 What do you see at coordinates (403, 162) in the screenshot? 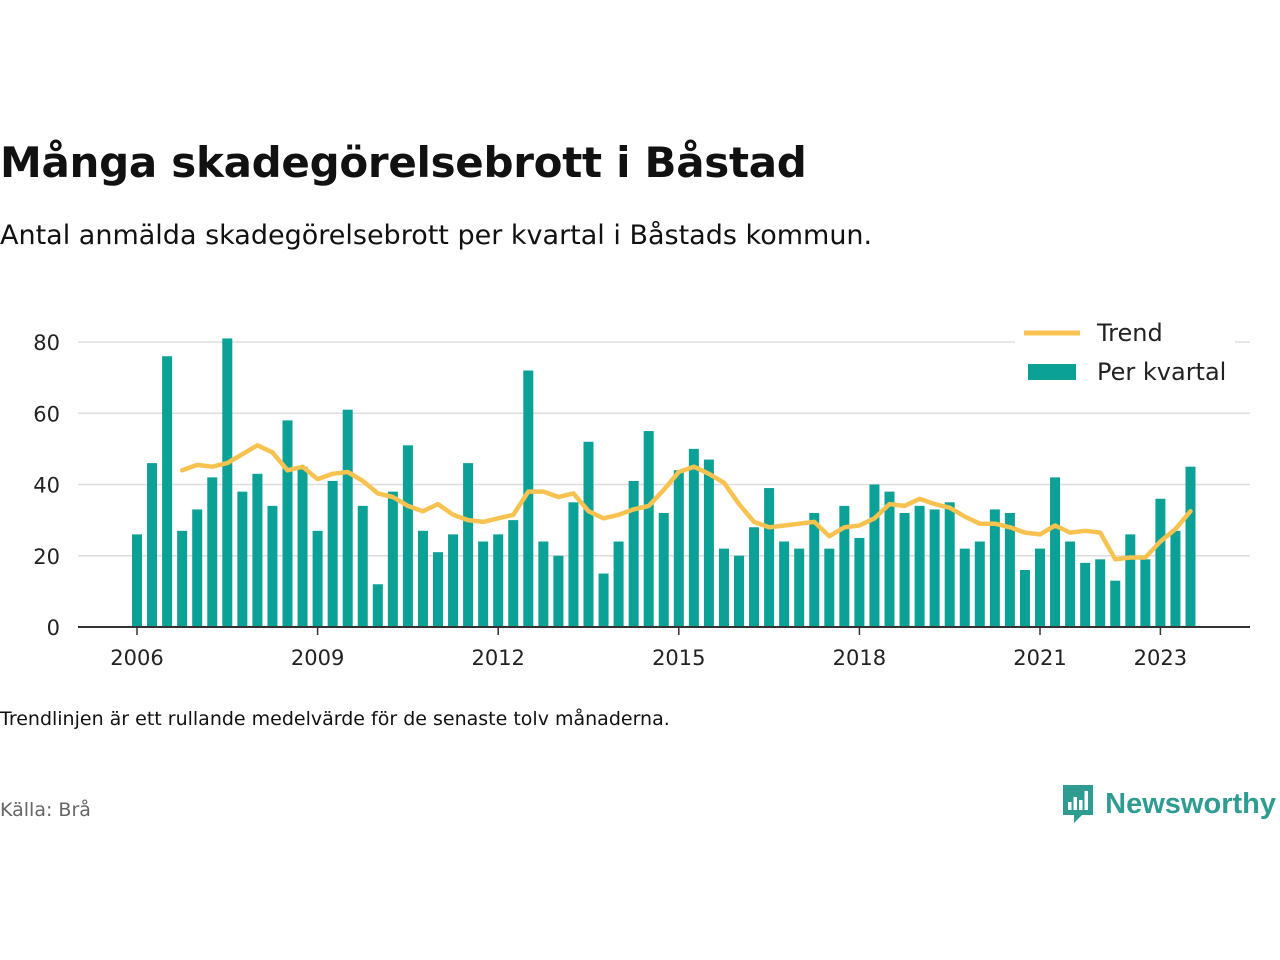
I see `chart-title: Många skadegörelsebrott i Båstad` at bounding box center [403, 162].